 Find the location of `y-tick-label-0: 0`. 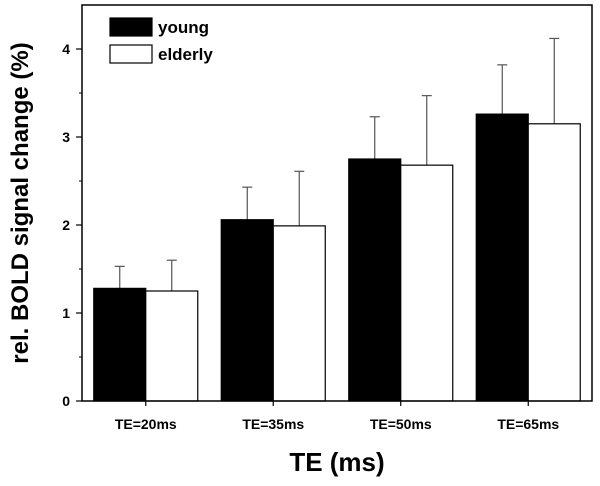

y-tick-label-0: 0 is located at coordinates (66, 401).